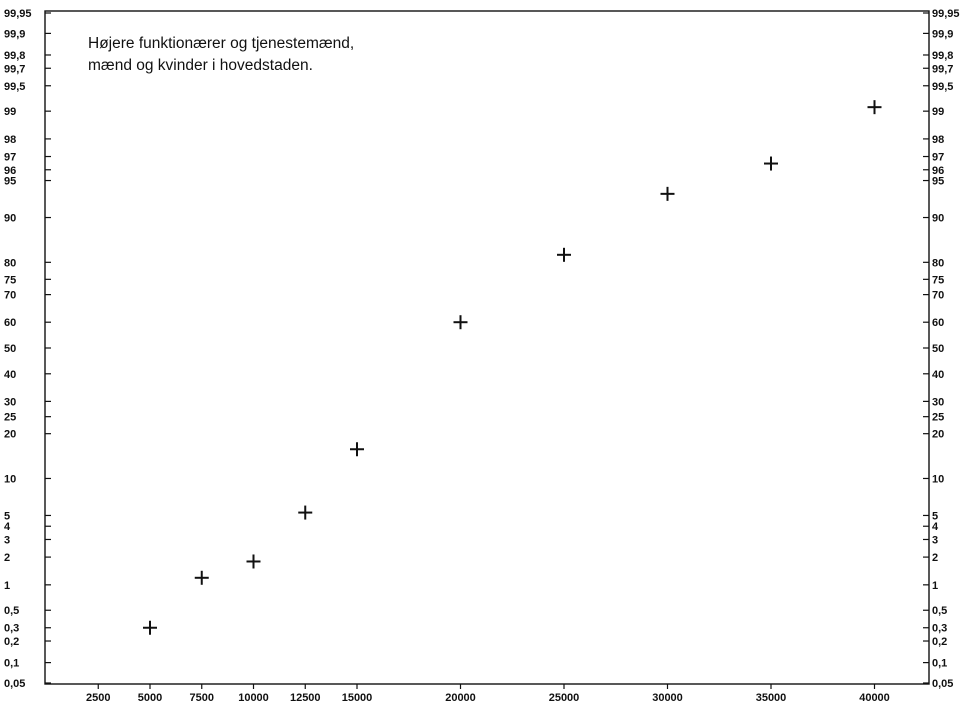 The width and height of the screenshot is (965, 704). What do you see at coordinates (305, 698) in the screenshot?
I see `x-tick-label: 12500` at bounding box center [305, 698].